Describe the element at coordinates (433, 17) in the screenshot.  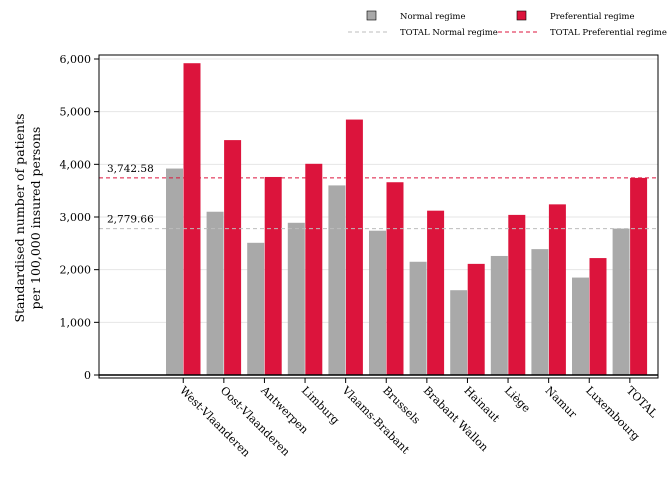
I see `legend-label-0: Normal regime` at that location.